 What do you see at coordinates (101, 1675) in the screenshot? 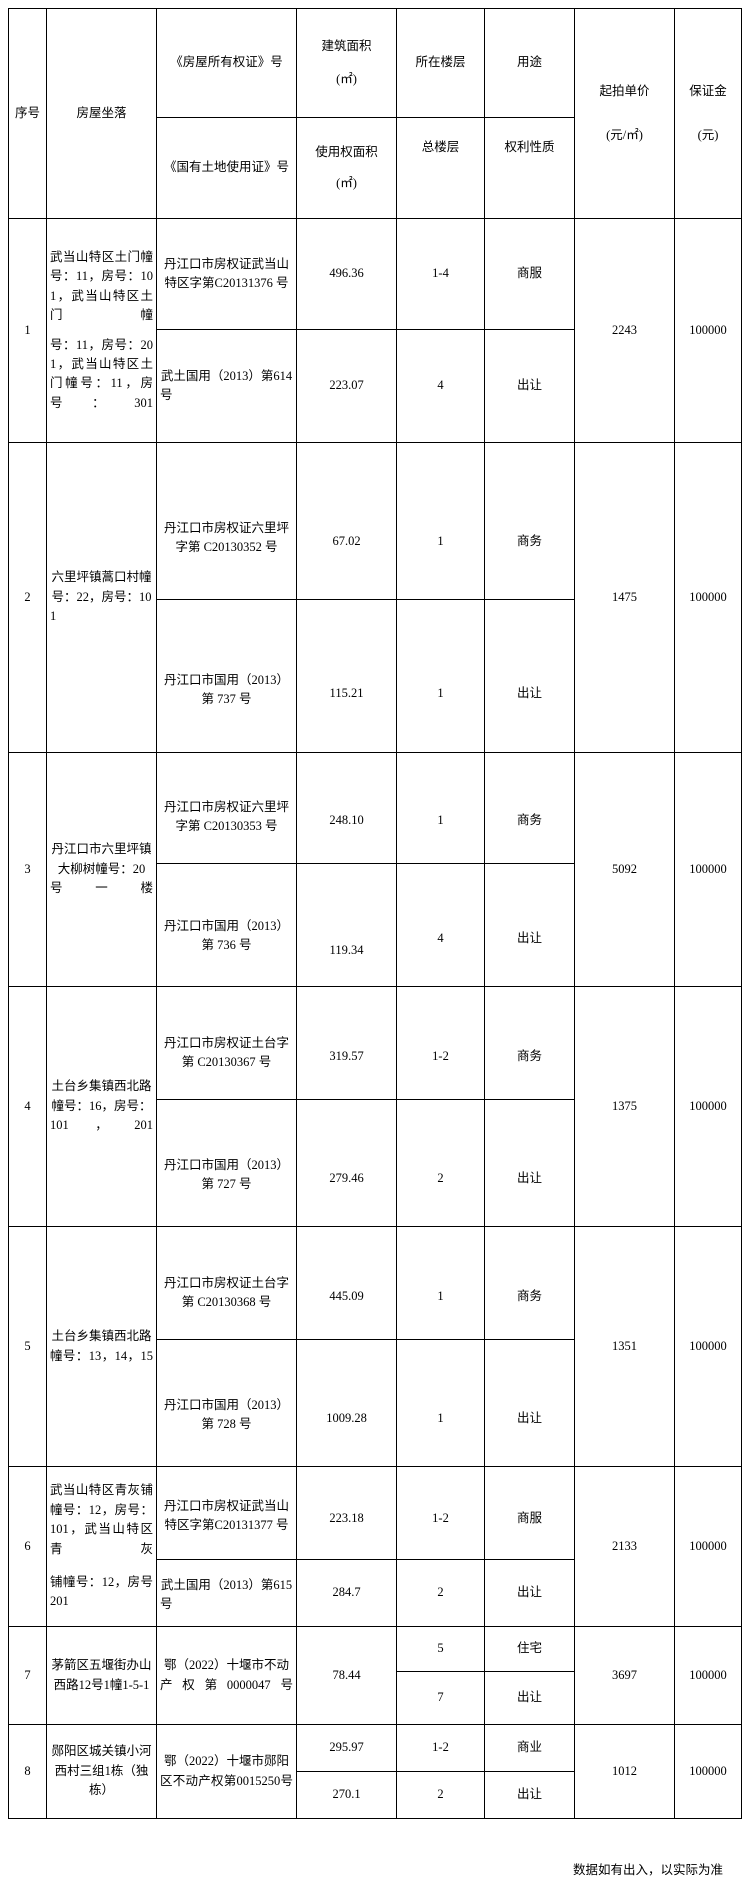
I see `row-location: 茅箭区五堰街办山西路12号1幢1-5-1` at bounding box center [101, 1675].